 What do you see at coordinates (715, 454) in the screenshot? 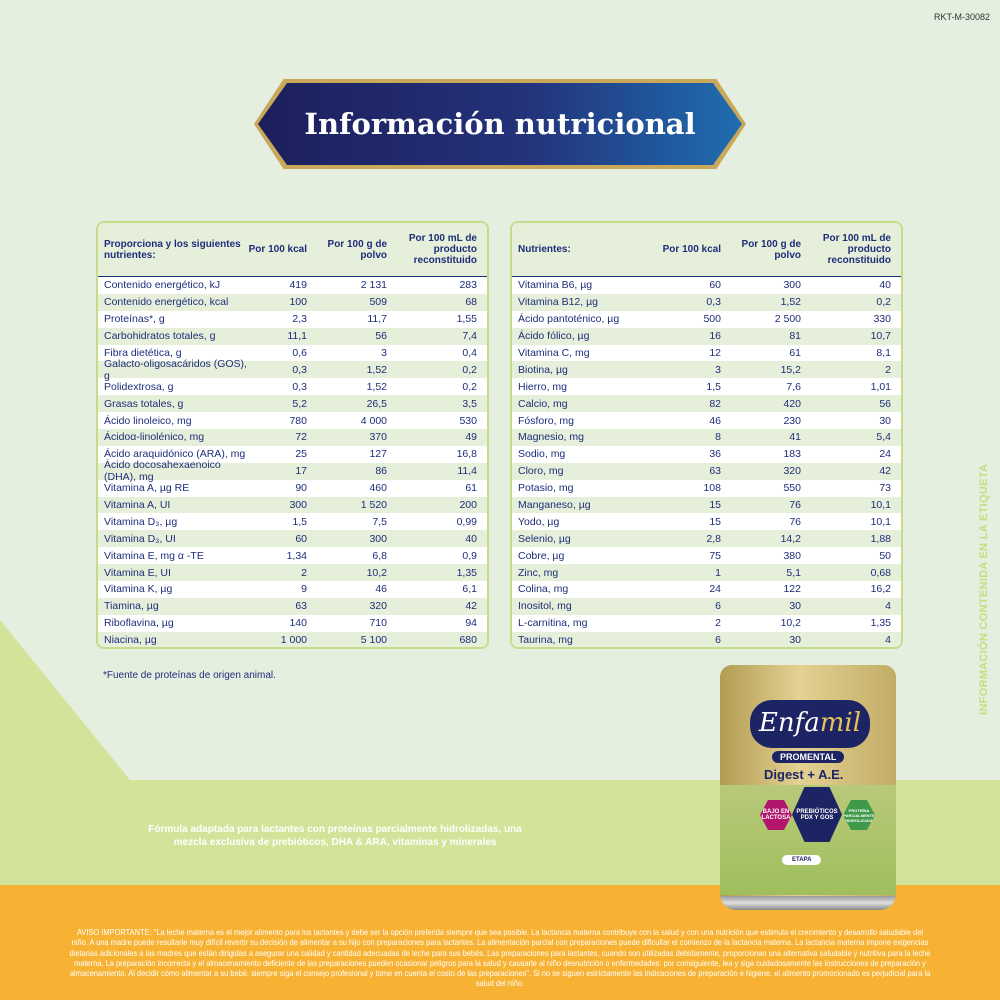
I see `nutrient-value: 36` at bounding box center [715, 454].